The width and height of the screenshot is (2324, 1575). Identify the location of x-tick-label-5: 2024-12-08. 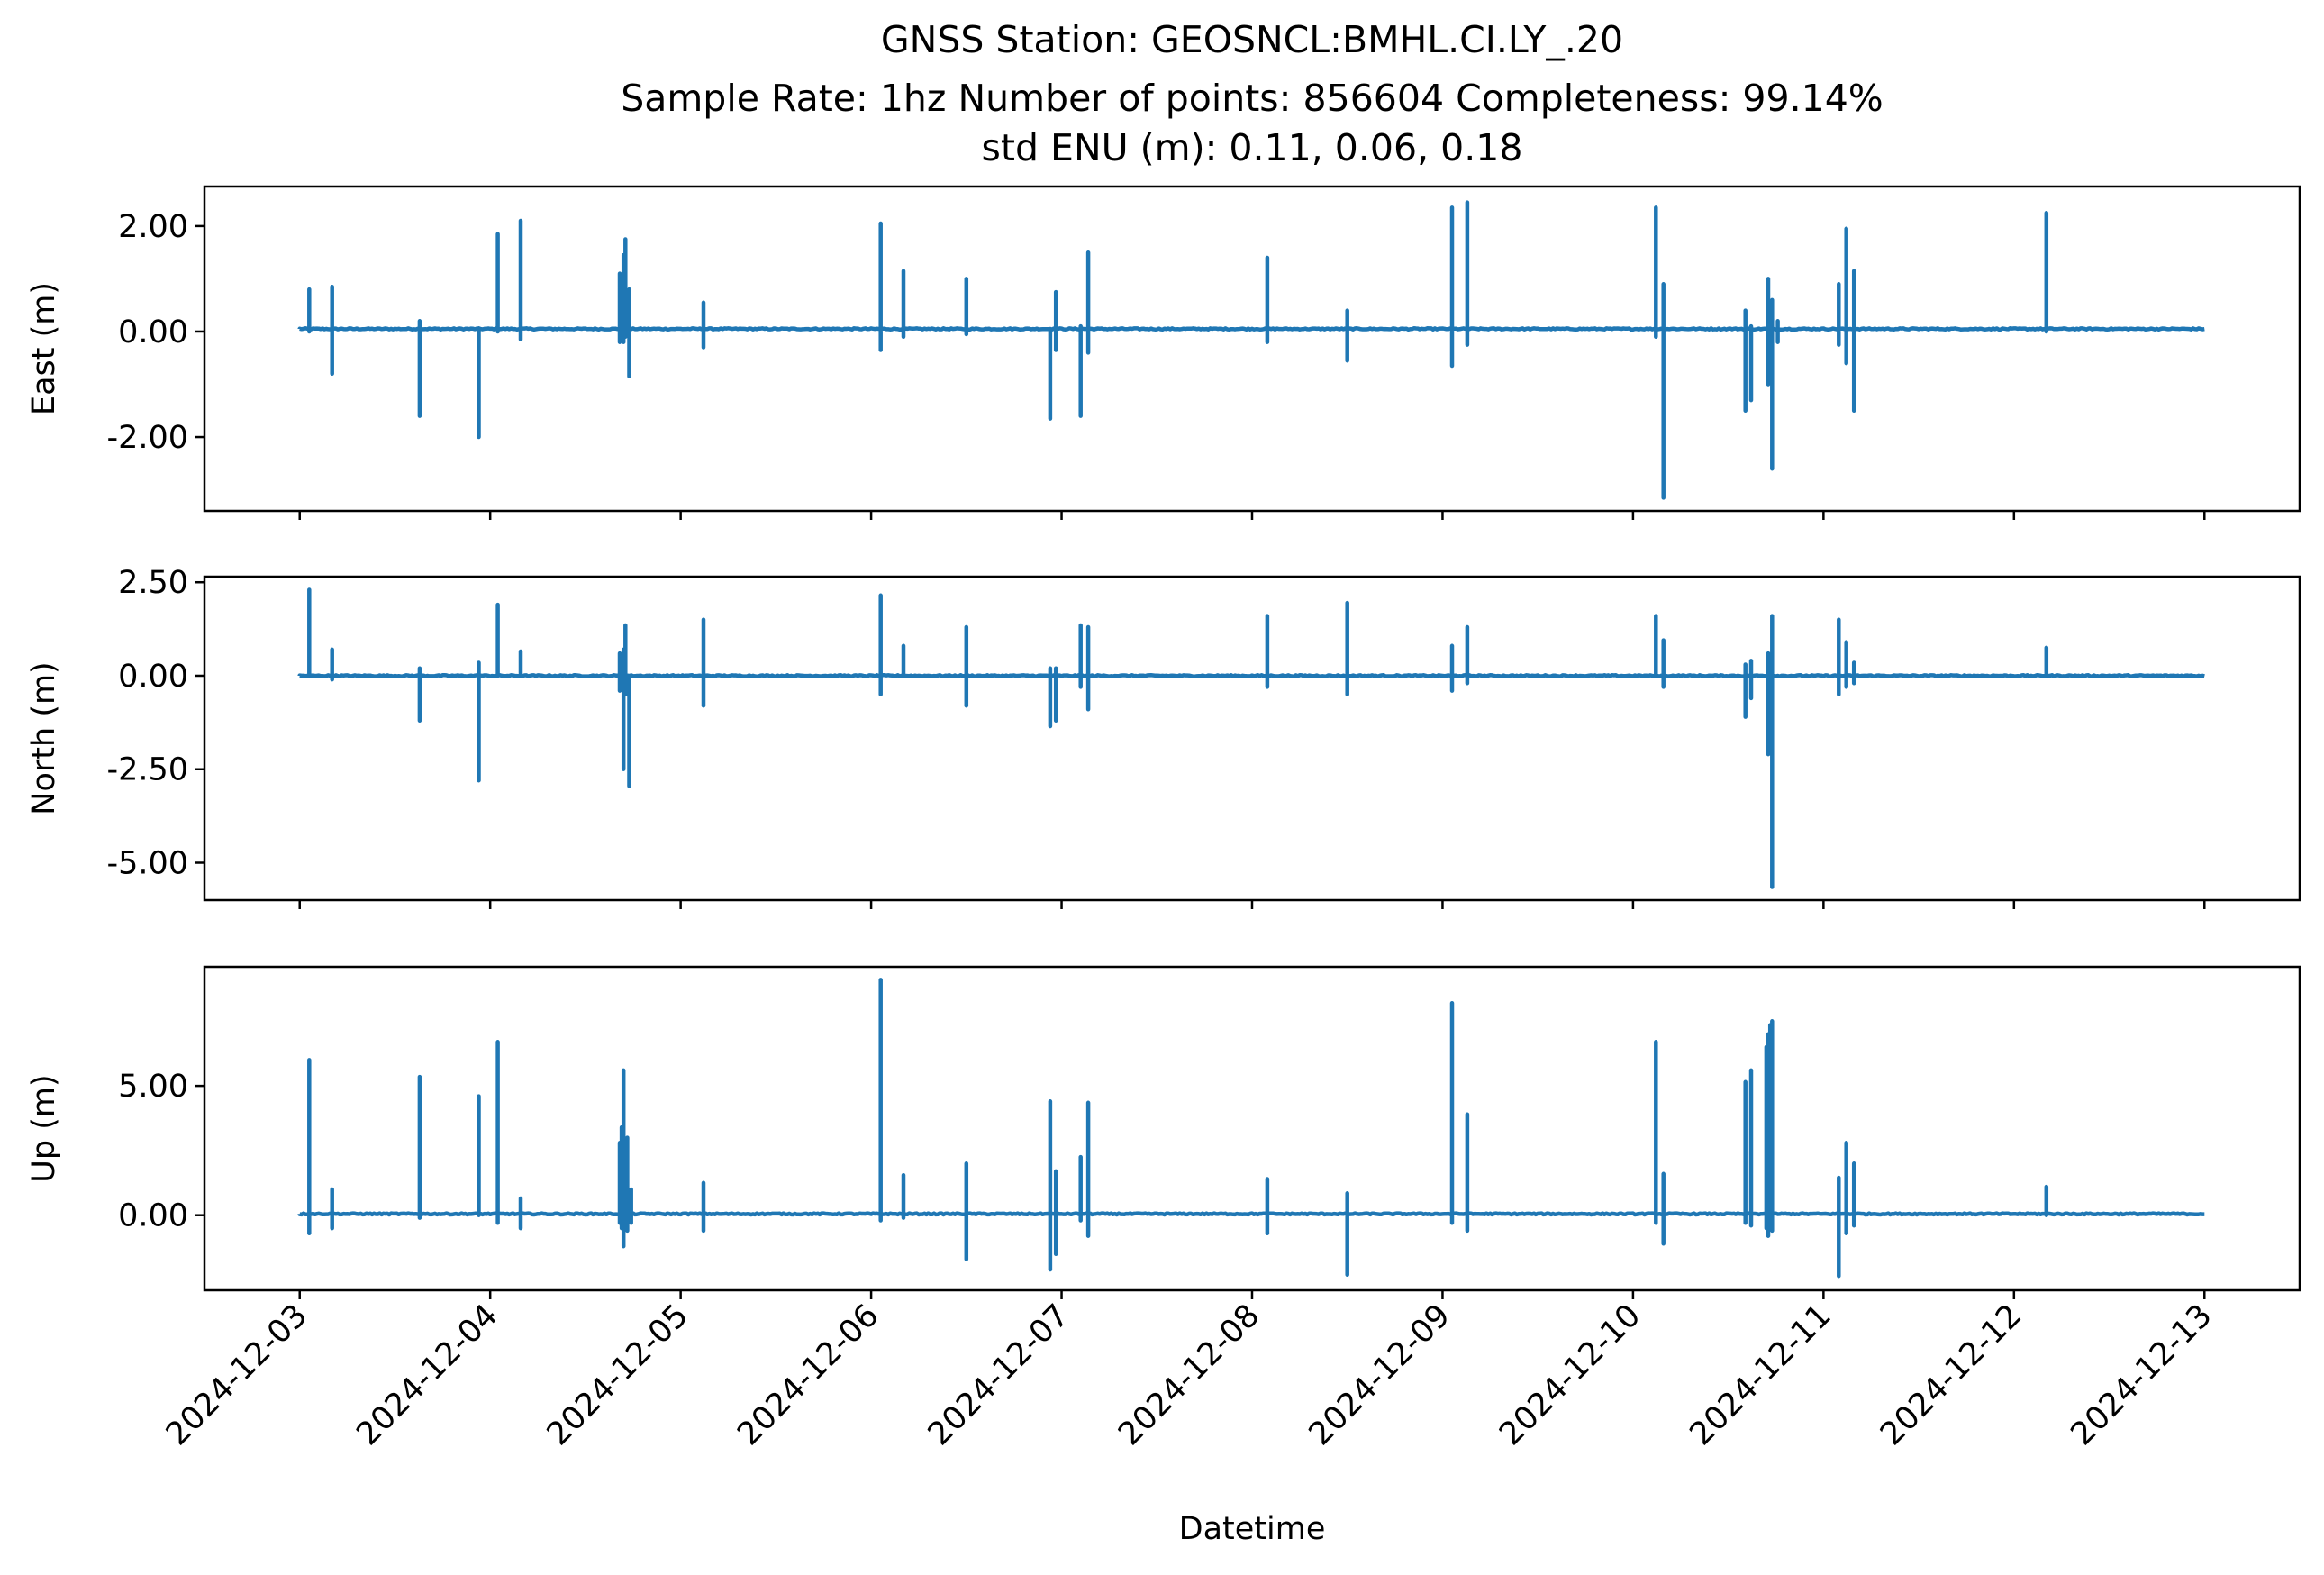
(1189, 1374).